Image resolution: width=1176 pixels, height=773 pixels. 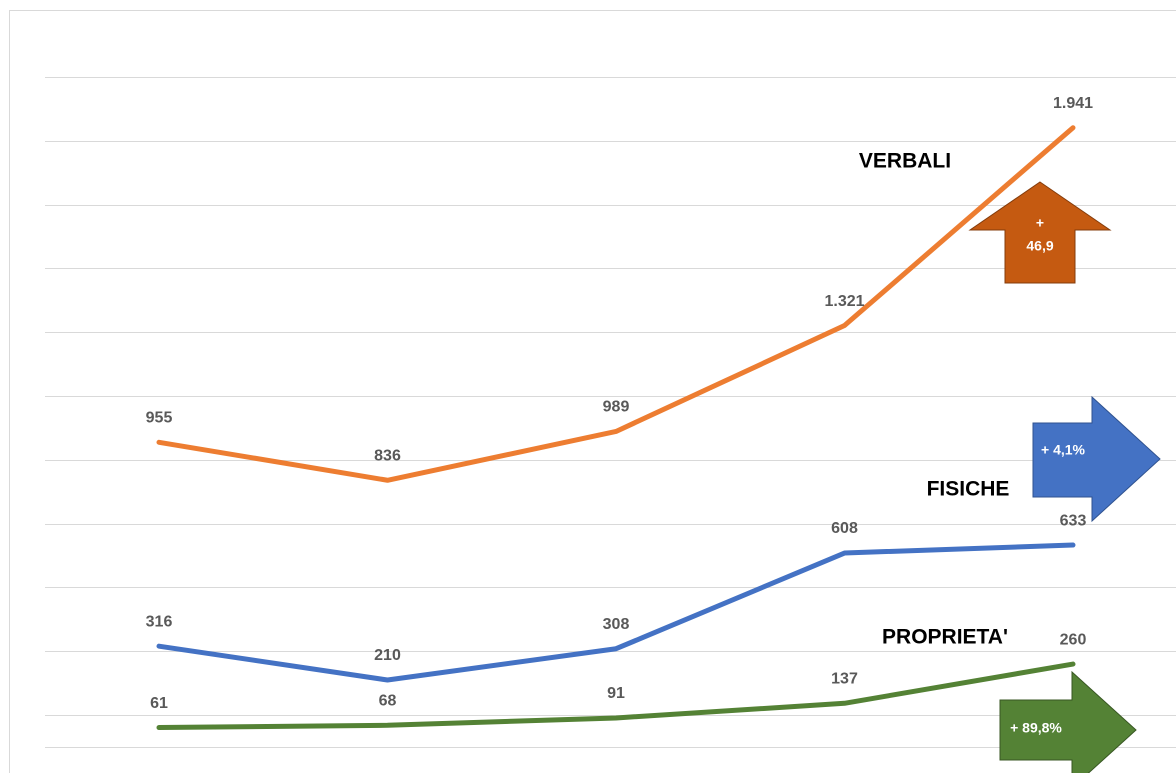 What do you see at coordinates (1036, 728) in the screenshot?
I see `arrow-text: + 89,8%` at bounding box center [1036, 728].